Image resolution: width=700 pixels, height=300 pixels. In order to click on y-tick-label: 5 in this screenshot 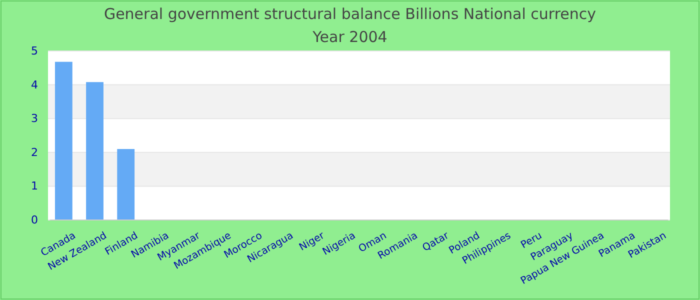, I will do `click(34, 51)`.